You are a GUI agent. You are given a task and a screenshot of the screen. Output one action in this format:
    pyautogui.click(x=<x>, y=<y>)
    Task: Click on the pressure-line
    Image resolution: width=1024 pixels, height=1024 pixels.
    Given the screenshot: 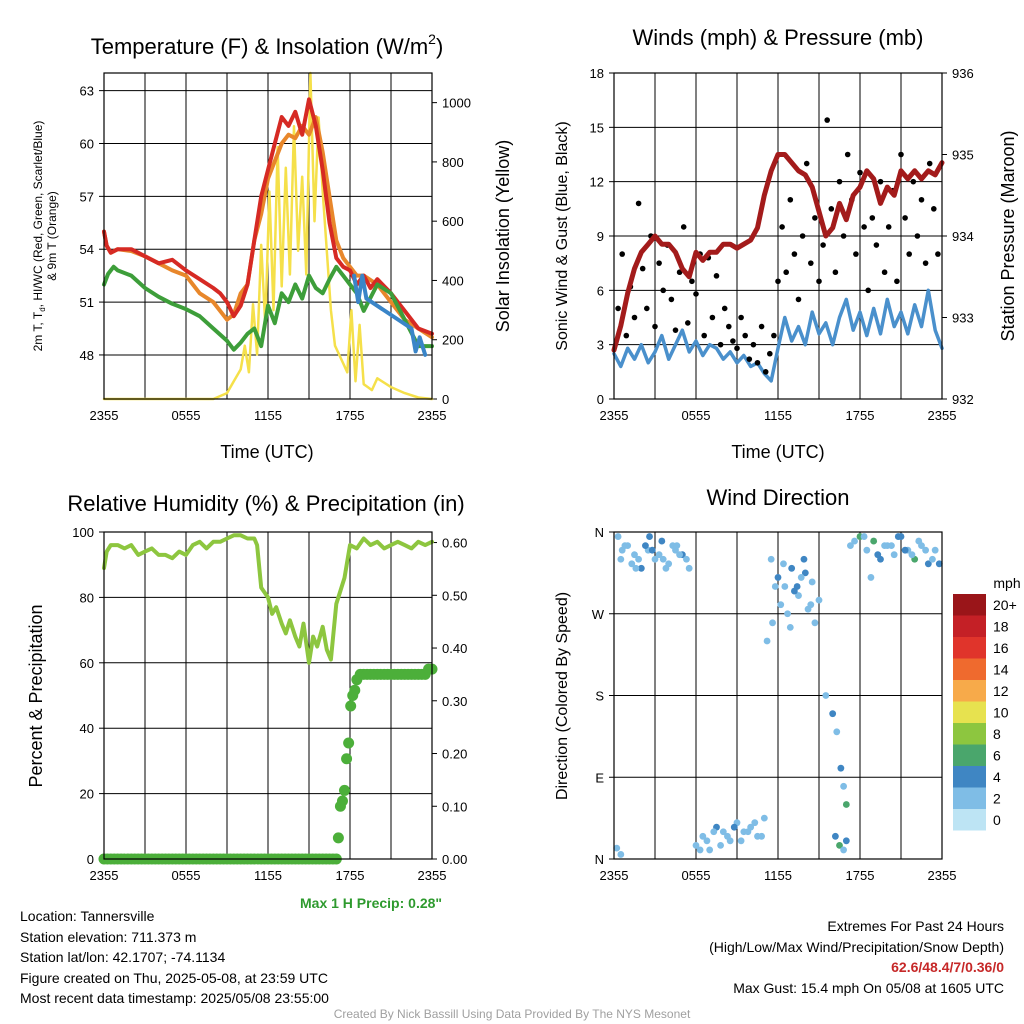 What is the action you would take?
    pyautogui.click(x=778, y=252)
    